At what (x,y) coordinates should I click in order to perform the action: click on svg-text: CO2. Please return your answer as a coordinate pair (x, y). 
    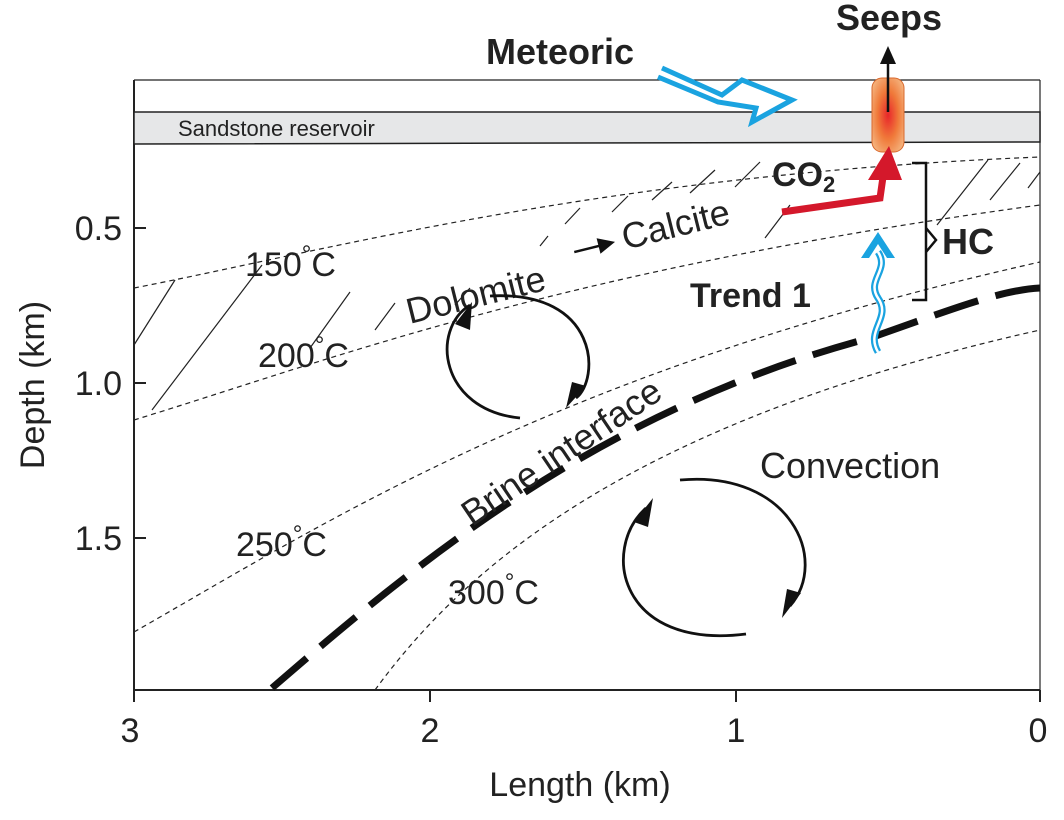
    Looking at the image, I should click on (803, 176).